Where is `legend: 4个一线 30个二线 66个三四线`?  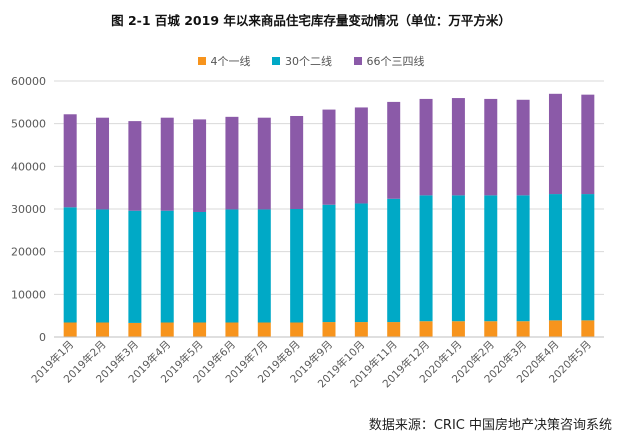 legend: 4个一线 30个二线 66个三四线 is located at coordinates (311, 61).